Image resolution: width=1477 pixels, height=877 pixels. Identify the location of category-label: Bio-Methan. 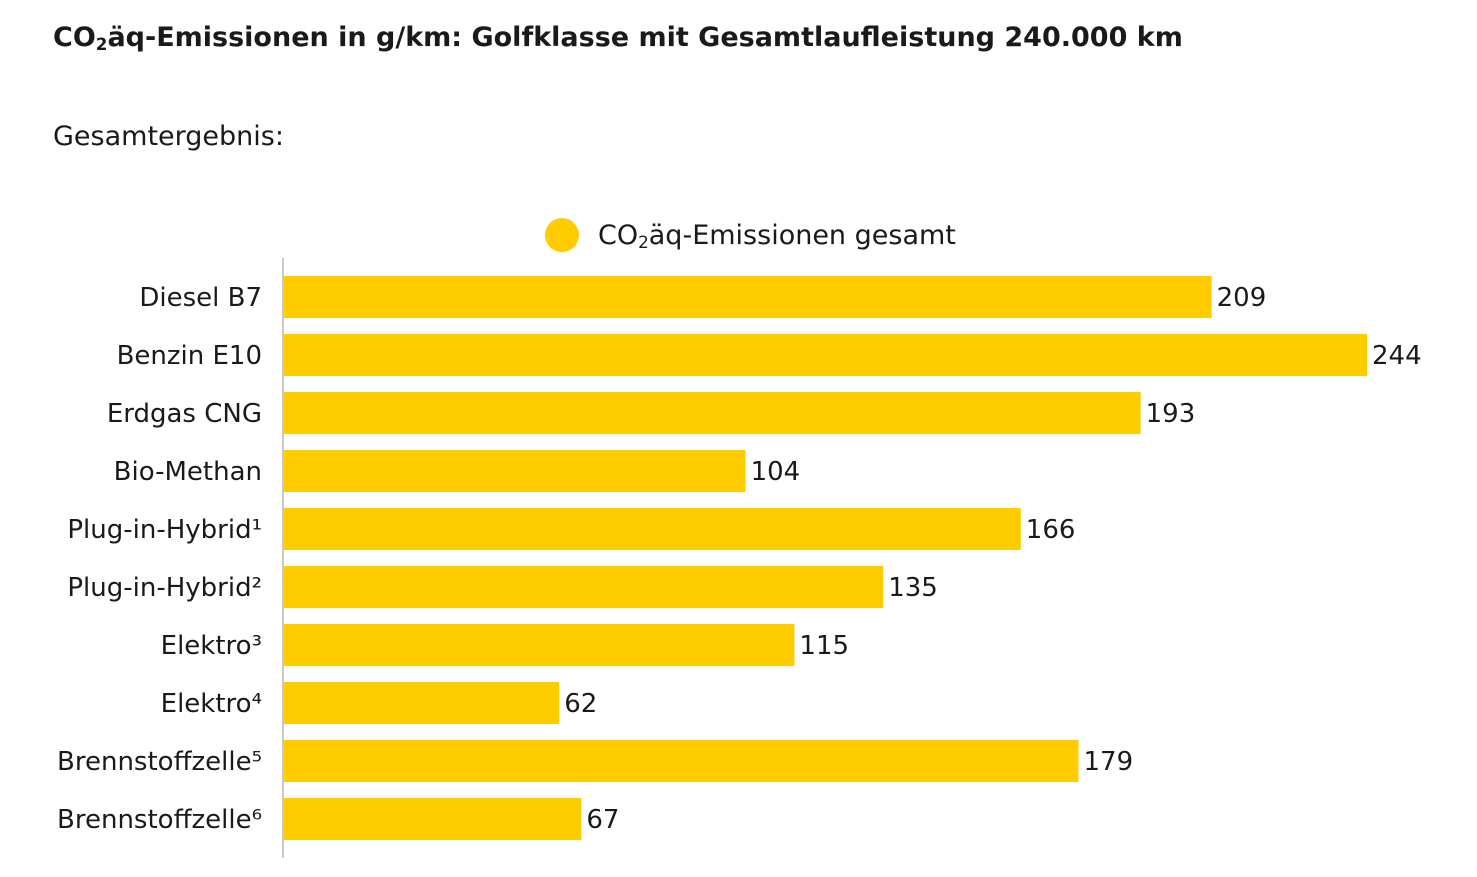
(188, 472).